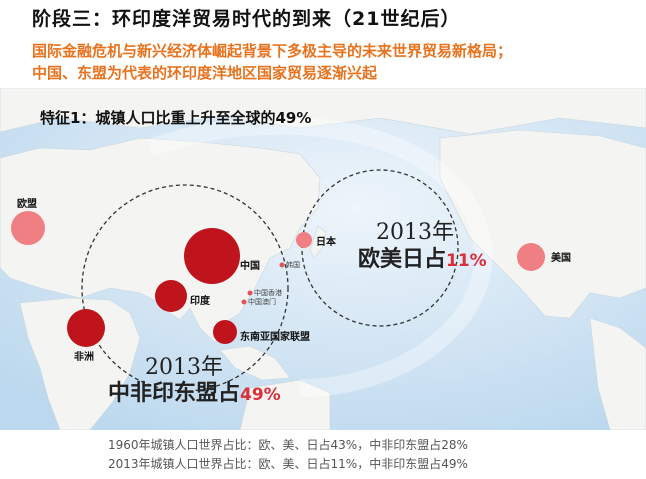 This screenshot has height=479, width=646. Describe the element at coordinates (466, 261) in the screenshot. I see `east-group-share-pct: 11%` at that location.